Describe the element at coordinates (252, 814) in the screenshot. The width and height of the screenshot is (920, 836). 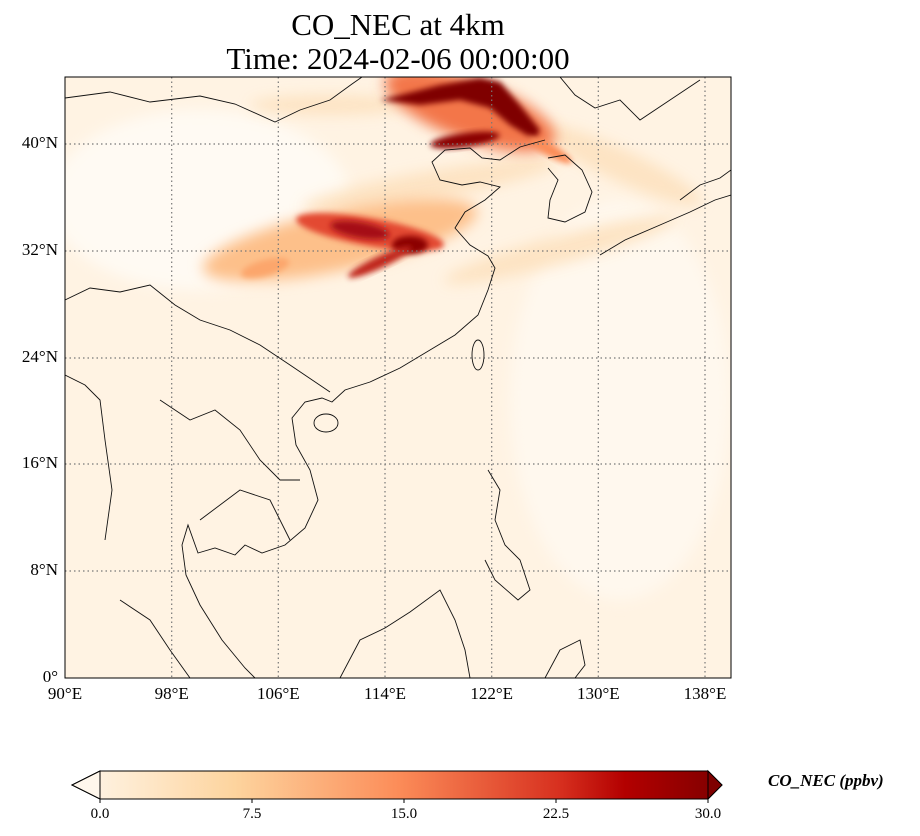
I see `colorbar-tick-label: 7.5` at that location.